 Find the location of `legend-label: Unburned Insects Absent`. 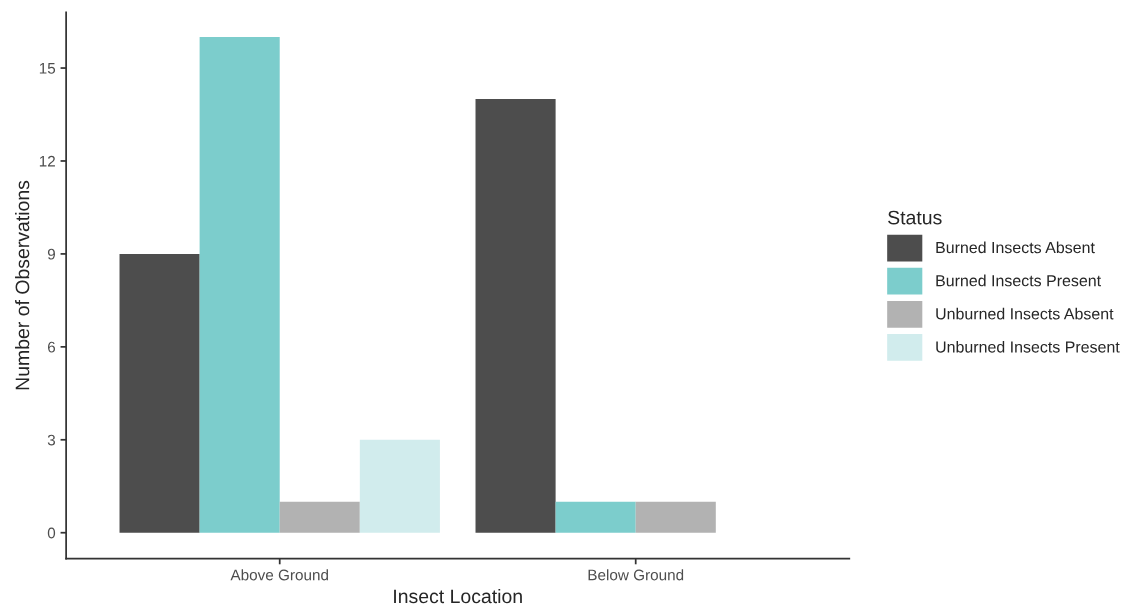

legend-label: Unburned Insects Absent is located at coordinates (1025, 313).